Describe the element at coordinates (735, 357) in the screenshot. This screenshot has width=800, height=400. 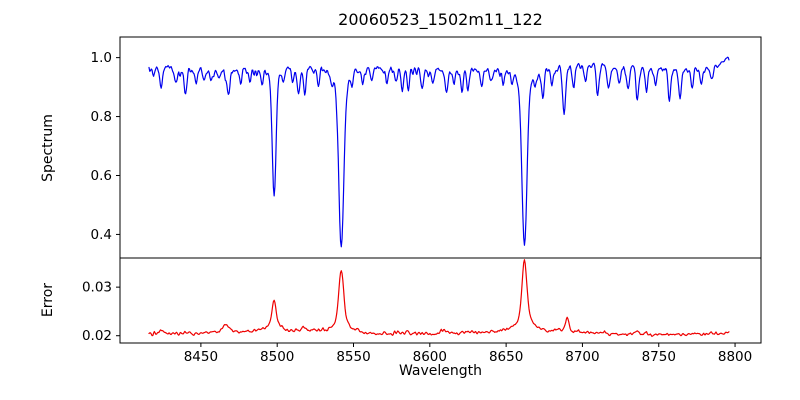
I see `x-tick-label: 8800` at that location.